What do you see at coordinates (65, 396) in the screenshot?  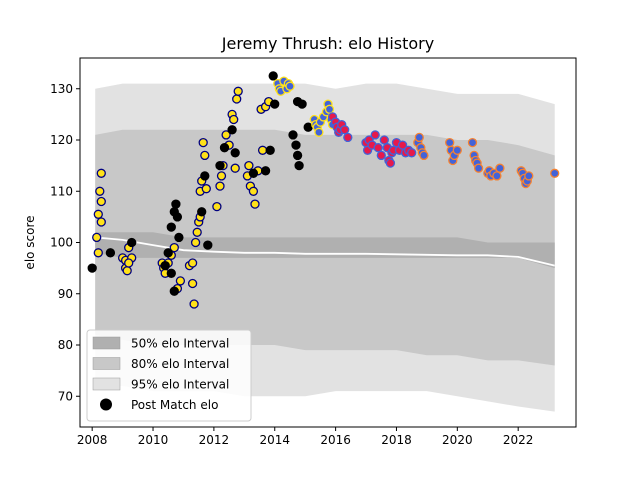 I see `y-tick-label: 70` at bounding box center [65, 396].